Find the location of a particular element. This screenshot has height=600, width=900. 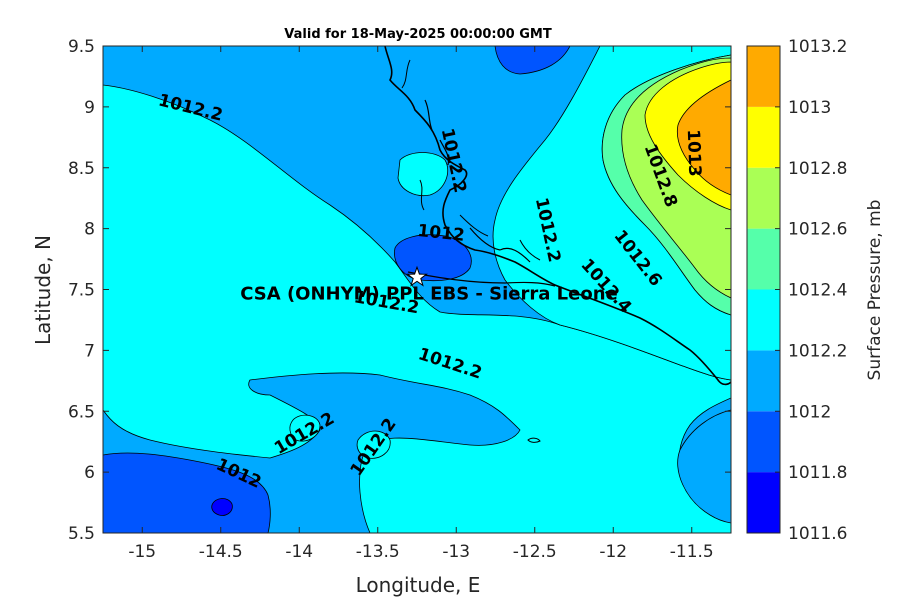

colorbar-tick-label: 1011.8 is located at coordinates (817, 473).